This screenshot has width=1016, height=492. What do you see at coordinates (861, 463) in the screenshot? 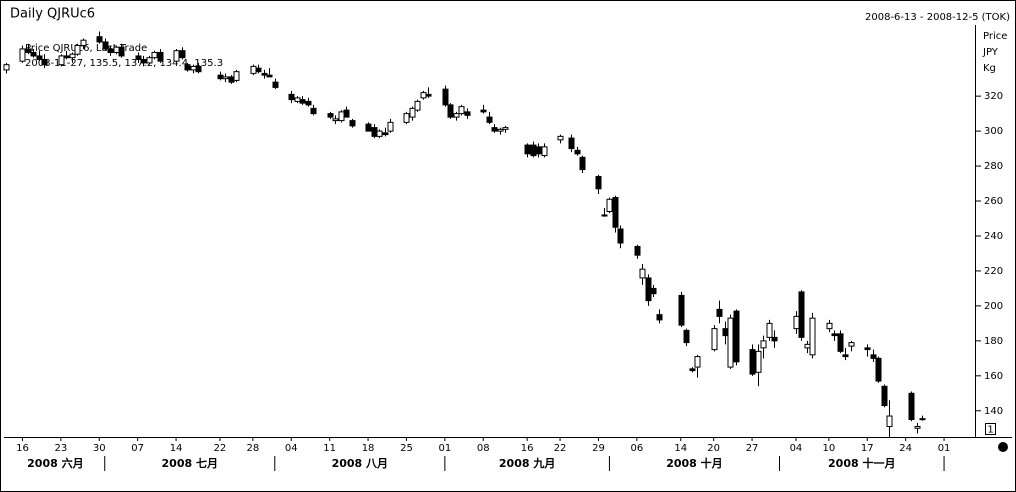
I see `month-label: 2008 十一月` at bounding box center [861, 463].